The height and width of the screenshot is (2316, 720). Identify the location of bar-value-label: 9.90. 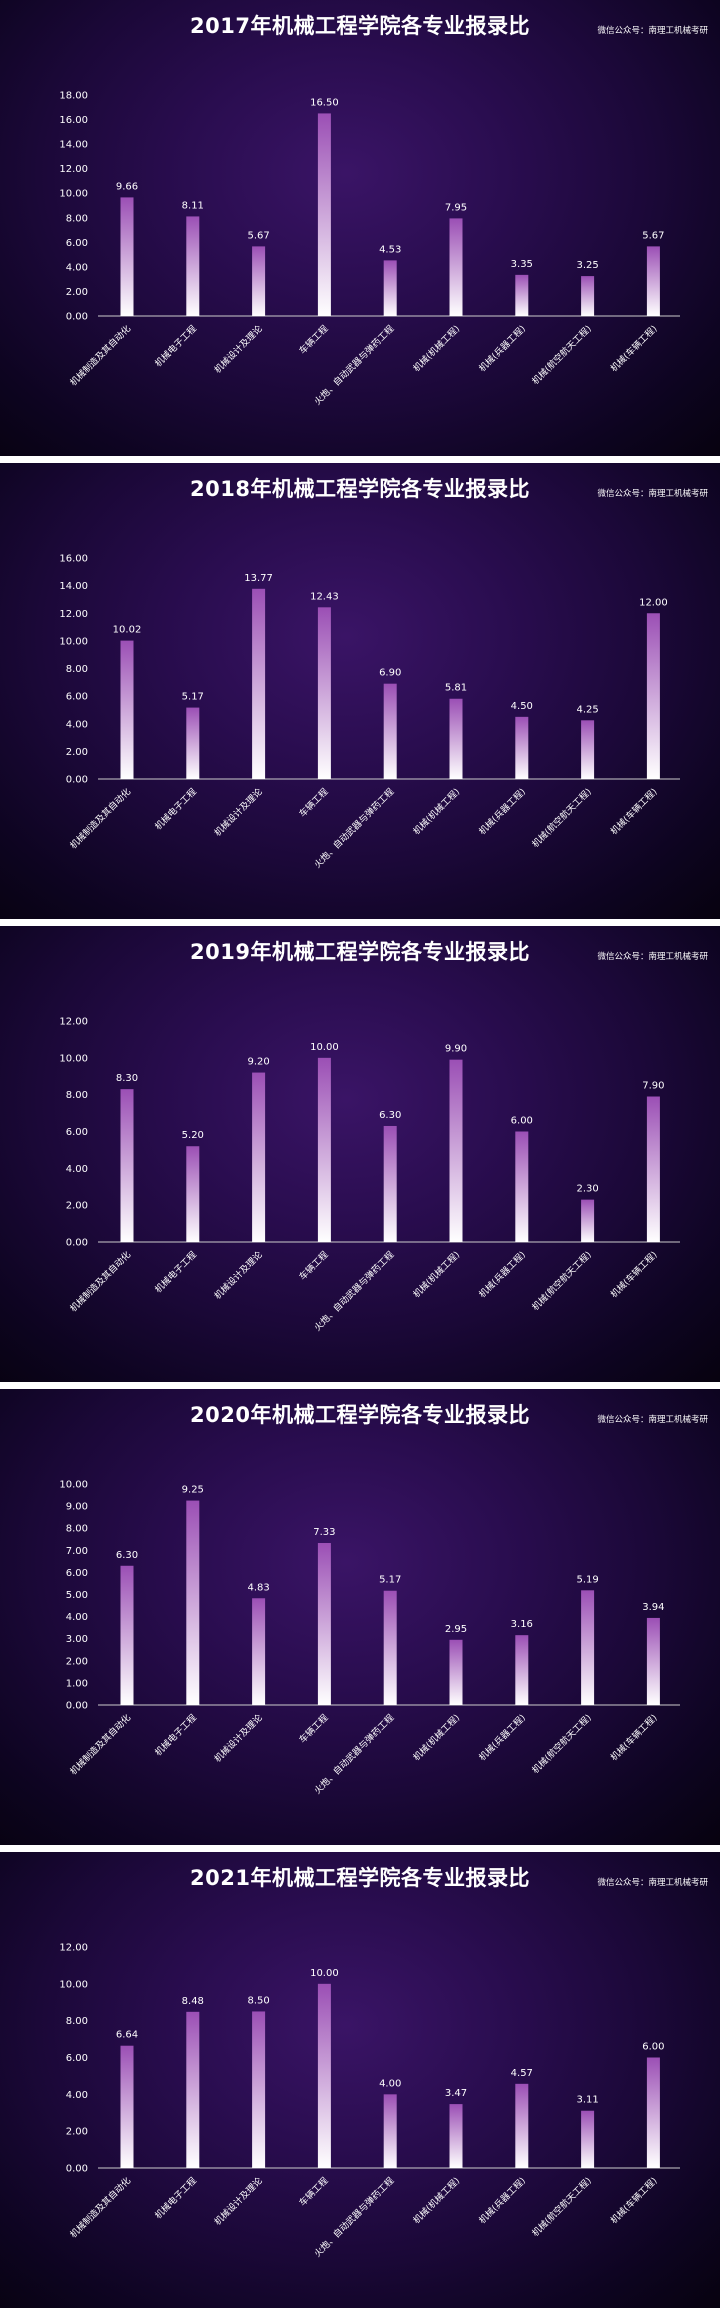
(456, 1049).